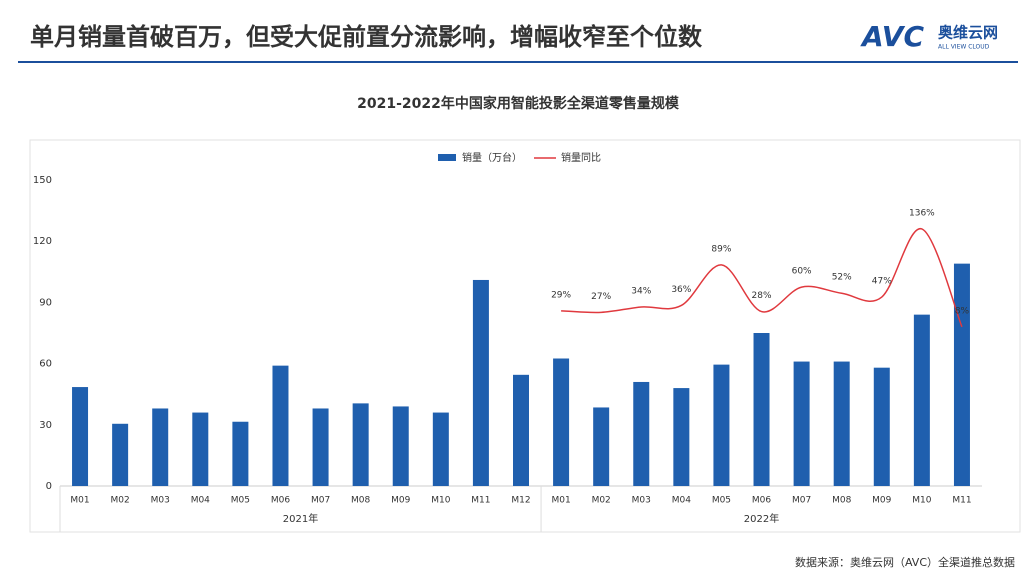 This screenshot has height=586, width=1036. I want to click on logo-en: ALL VIEW CLOUD, so click(964, 47).